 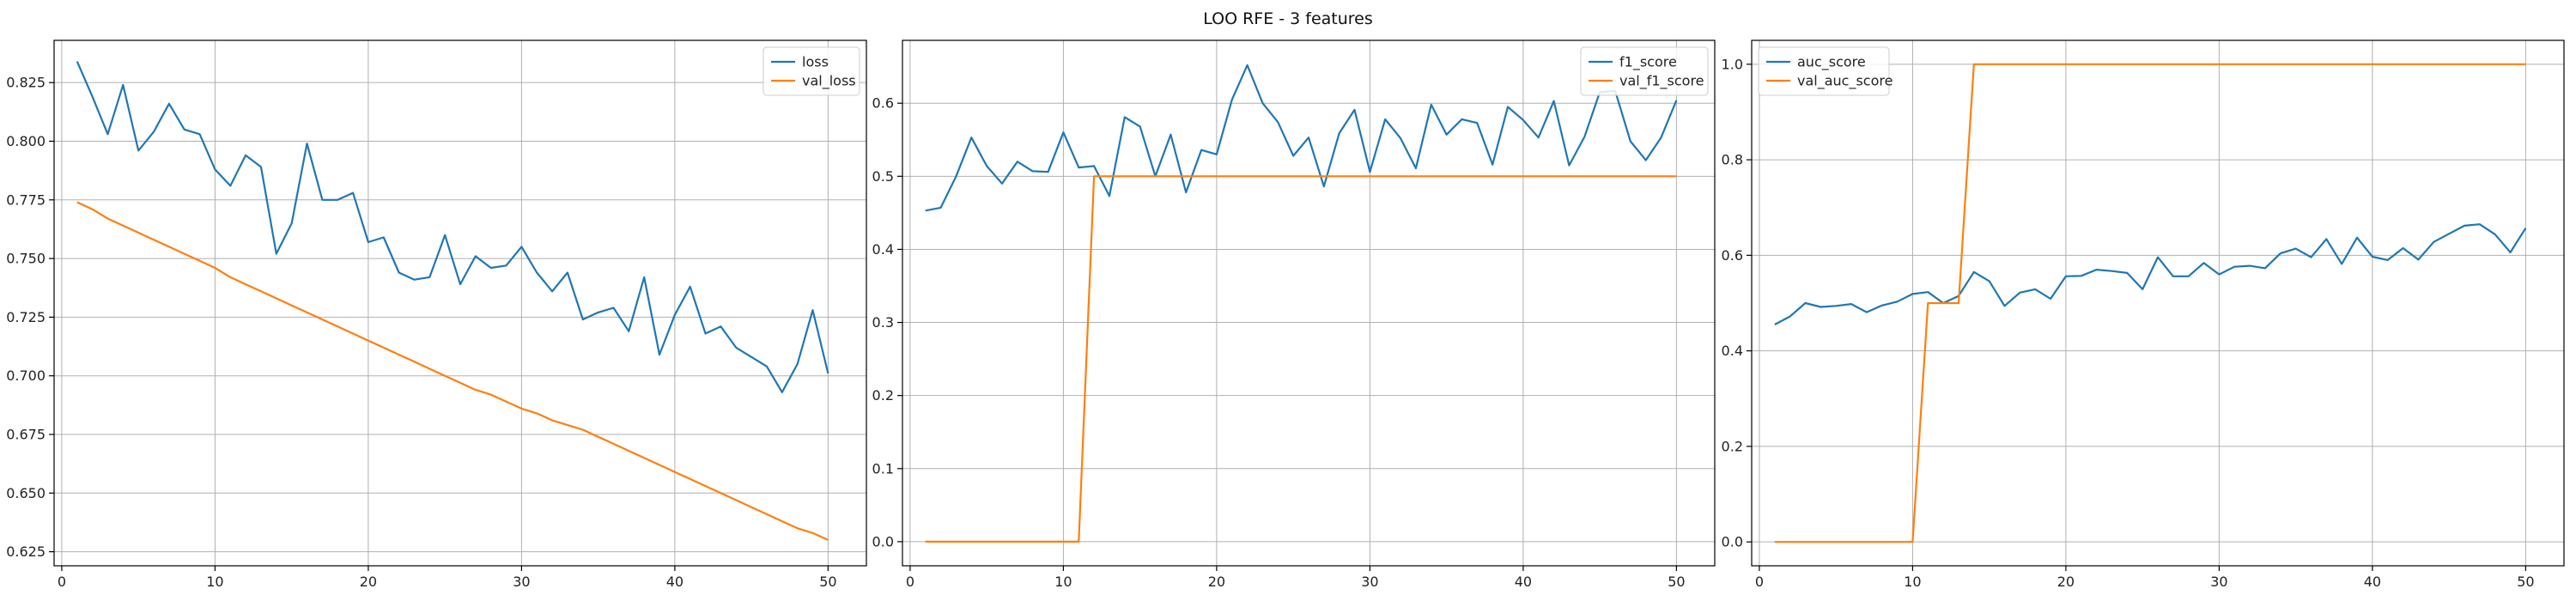 I want to click on y-tick-label: 0.800, so click(x=26, y=141).